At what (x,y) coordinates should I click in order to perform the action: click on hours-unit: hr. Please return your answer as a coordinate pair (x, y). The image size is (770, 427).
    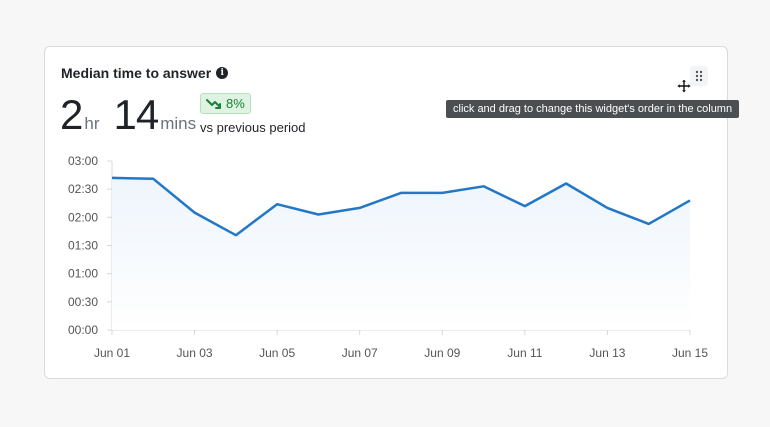
    Looking at the image, I should click on (92, 123).